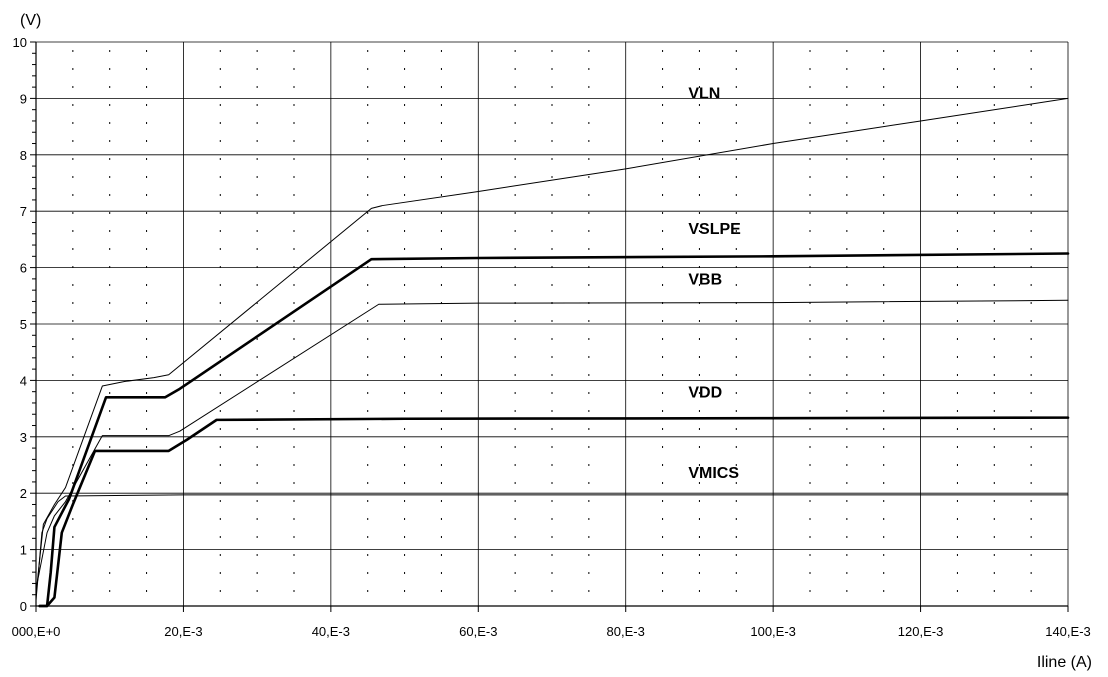 Image resolution: width=1108 pixels, height=677 pixels. I want to click on y-tick-label: 5, so click(23, 324).